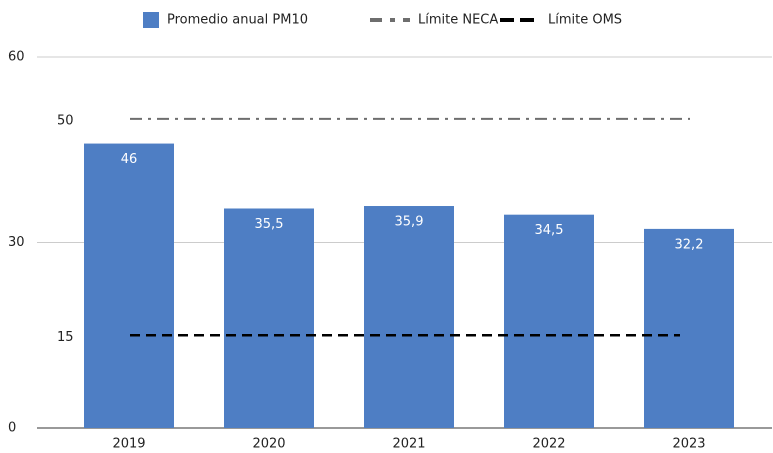 The height and width of the screenshot is (453, 773). What do you see at coordinates (237, 20) in the screenshot?
I see `legend-label: Promedio anual PM10` at bounding box center [237, 20].